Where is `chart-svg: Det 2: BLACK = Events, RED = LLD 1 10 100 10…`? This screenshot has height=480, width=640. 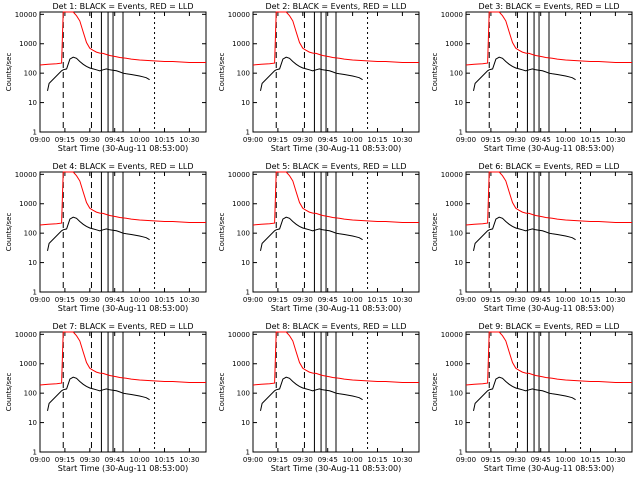
chart-svg: Det 2: BLACK = Events, RED = LLD 1 10 100 10… is located at coordinates (319, 77).